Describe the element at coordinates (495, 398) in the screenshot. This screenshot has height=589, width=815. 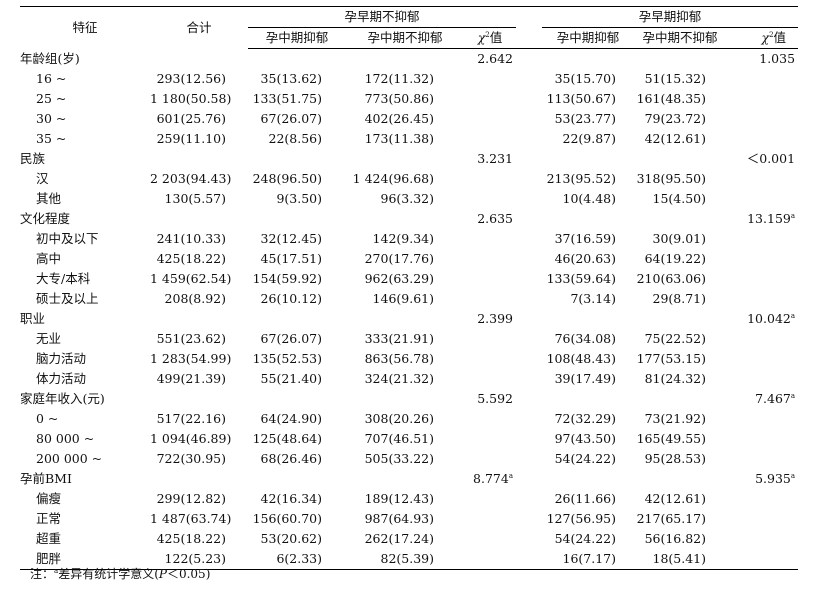
I see `chi-value-1: 5.592` at that location.